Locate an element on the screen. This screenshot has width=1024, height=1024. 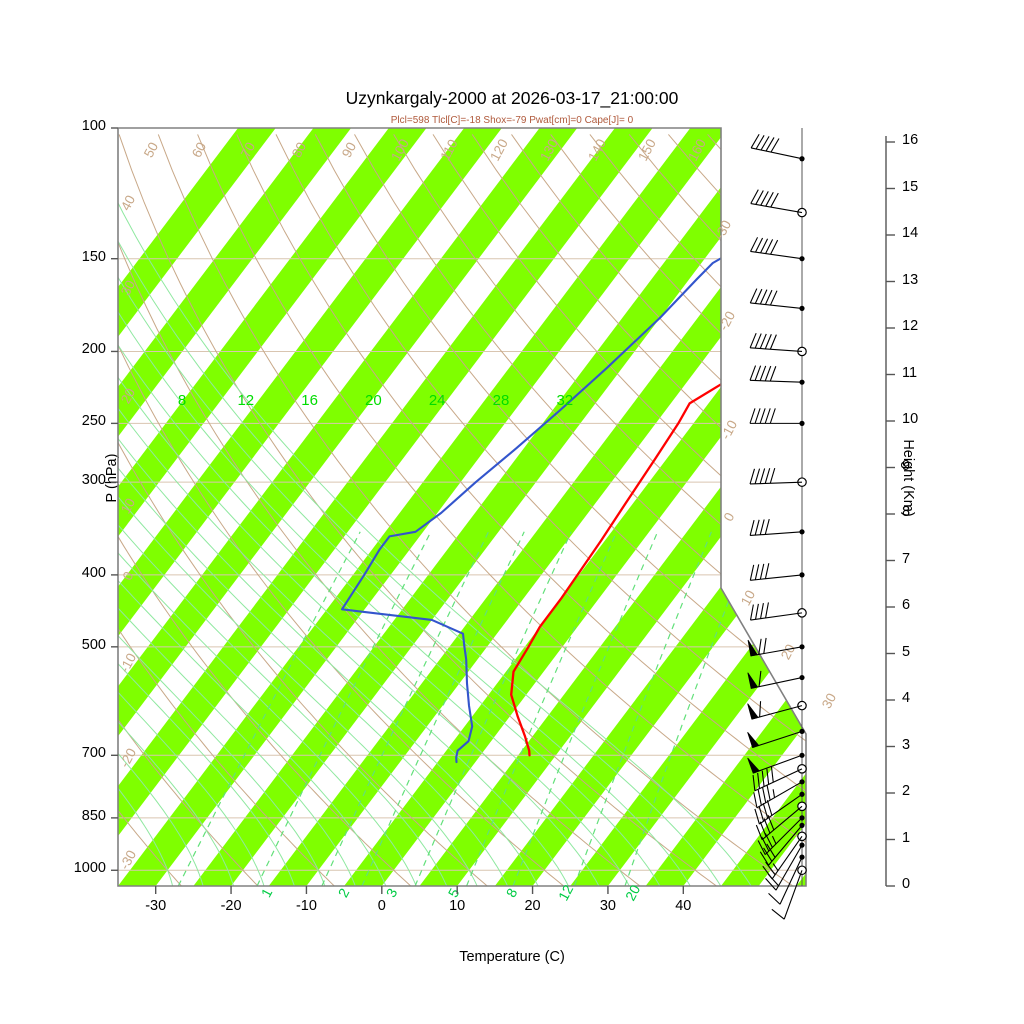
dry-adiabat-left-20: 20 is located at coordinates (128, 396).